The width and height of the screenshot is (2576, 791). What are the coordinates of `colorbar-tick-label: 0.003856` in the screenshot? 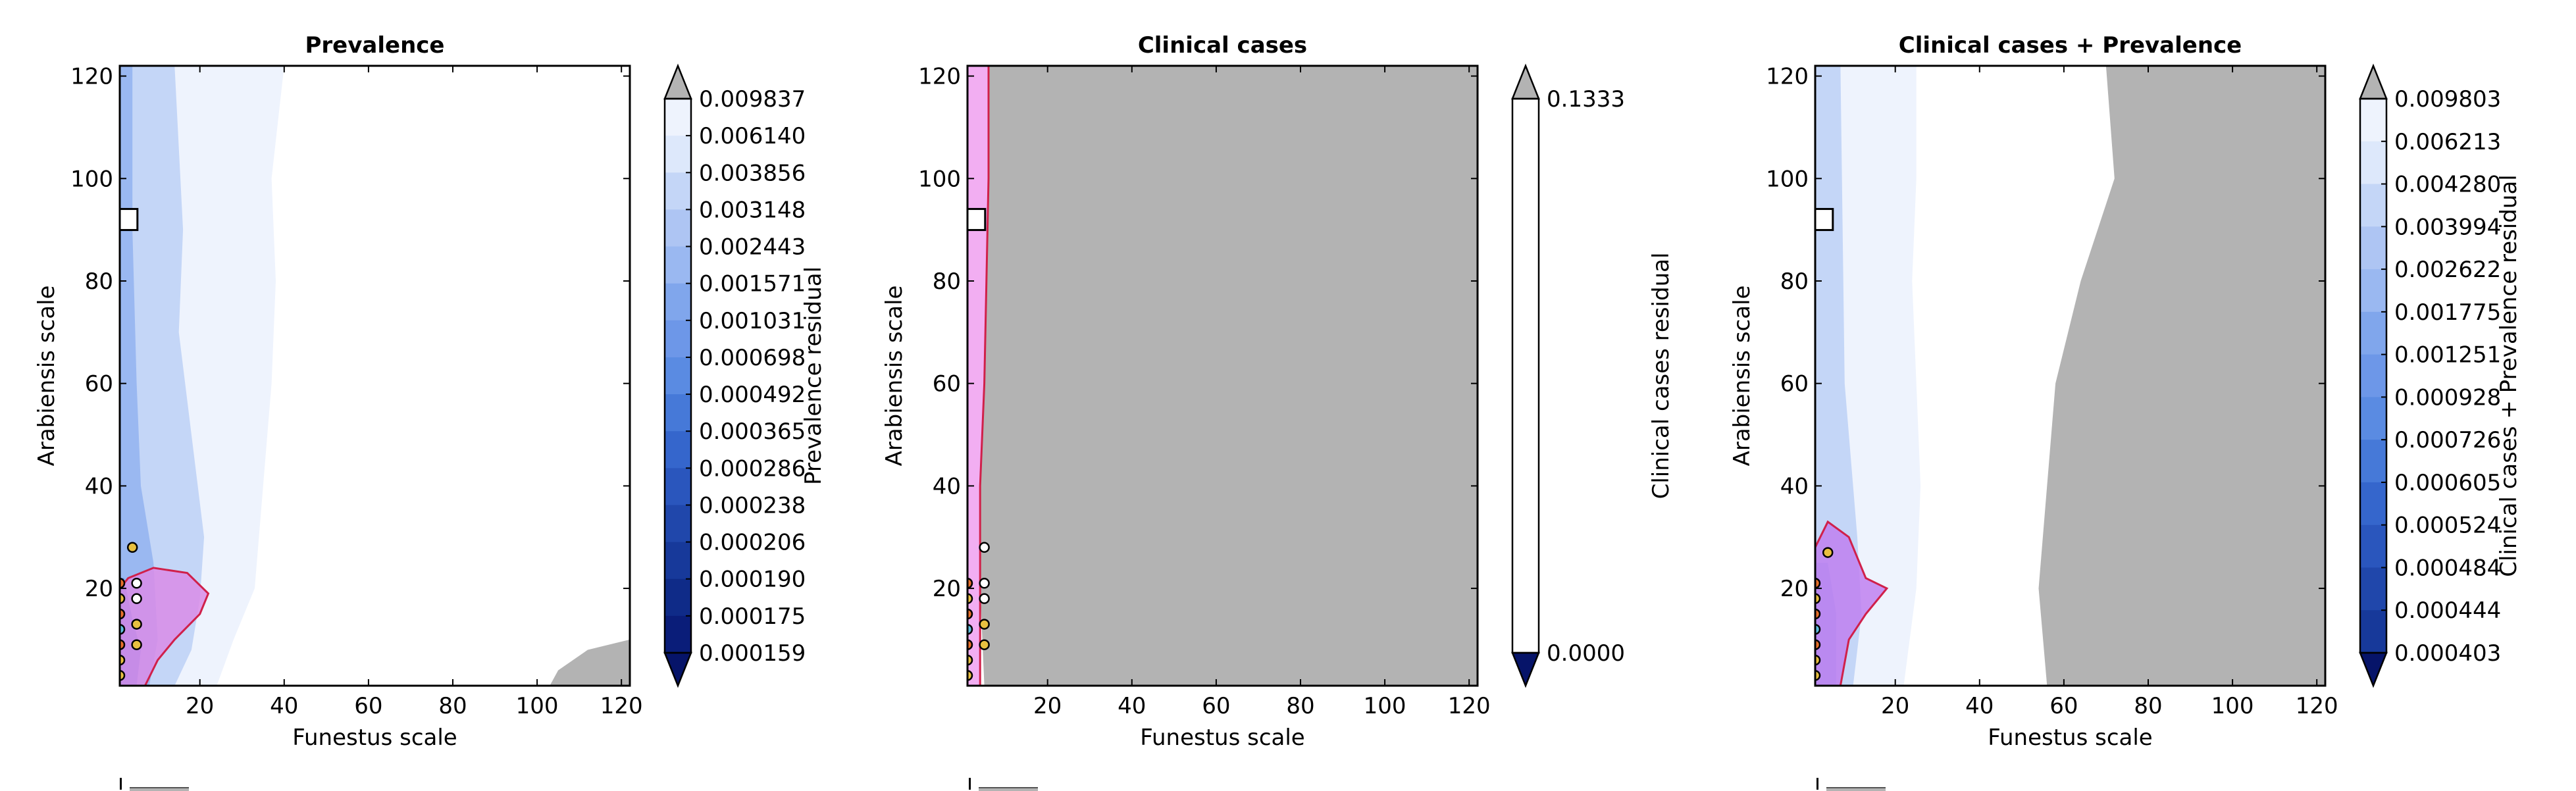 It's located at (752, 173).